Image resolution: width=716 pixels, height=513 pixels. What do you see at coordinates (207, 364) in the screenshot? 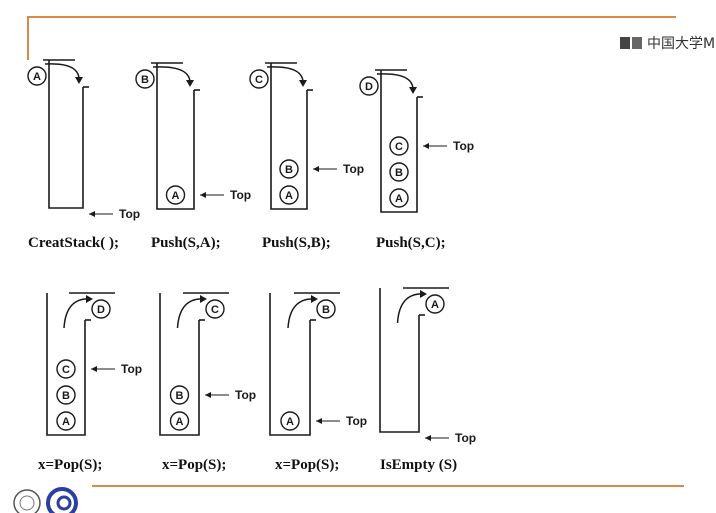
I see `stack-pop-c: A B Top C` at bounding box center [207, 364].